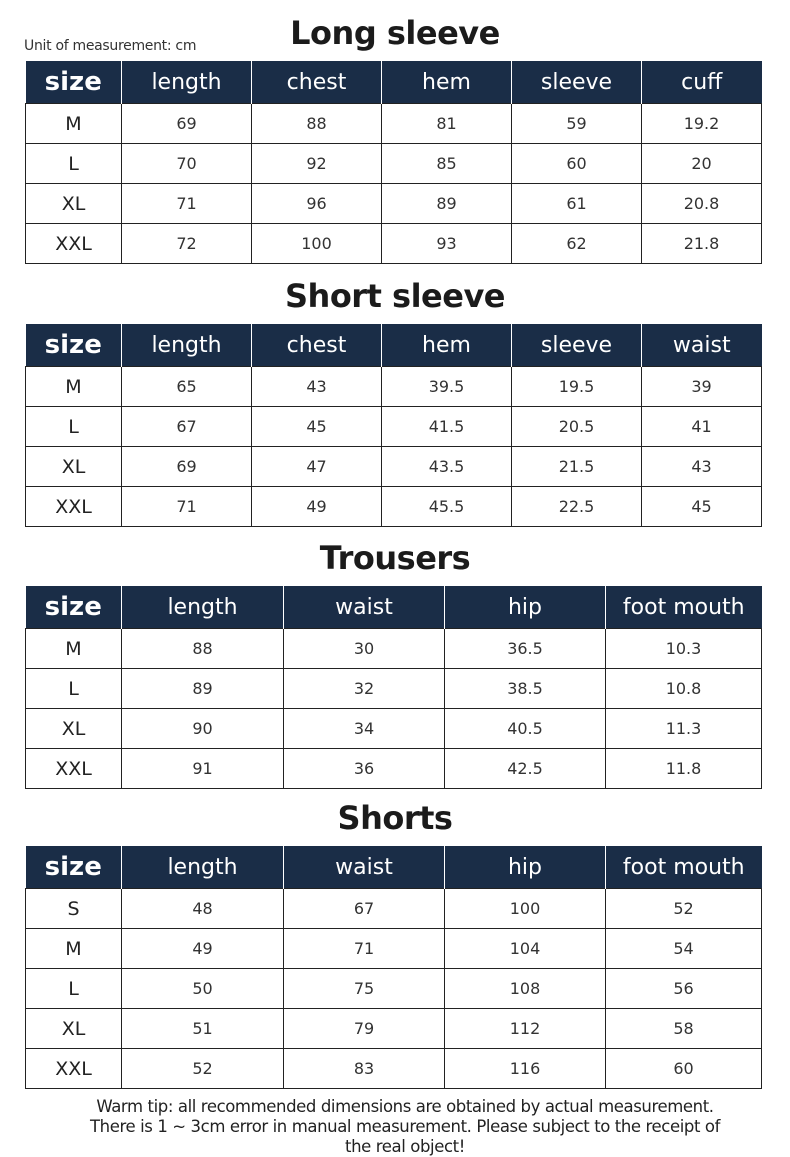 The image size is (790, 1157). Describe the element at coordinates (525, 908) in the screenshot. I see `value-cell: 100` at that location.